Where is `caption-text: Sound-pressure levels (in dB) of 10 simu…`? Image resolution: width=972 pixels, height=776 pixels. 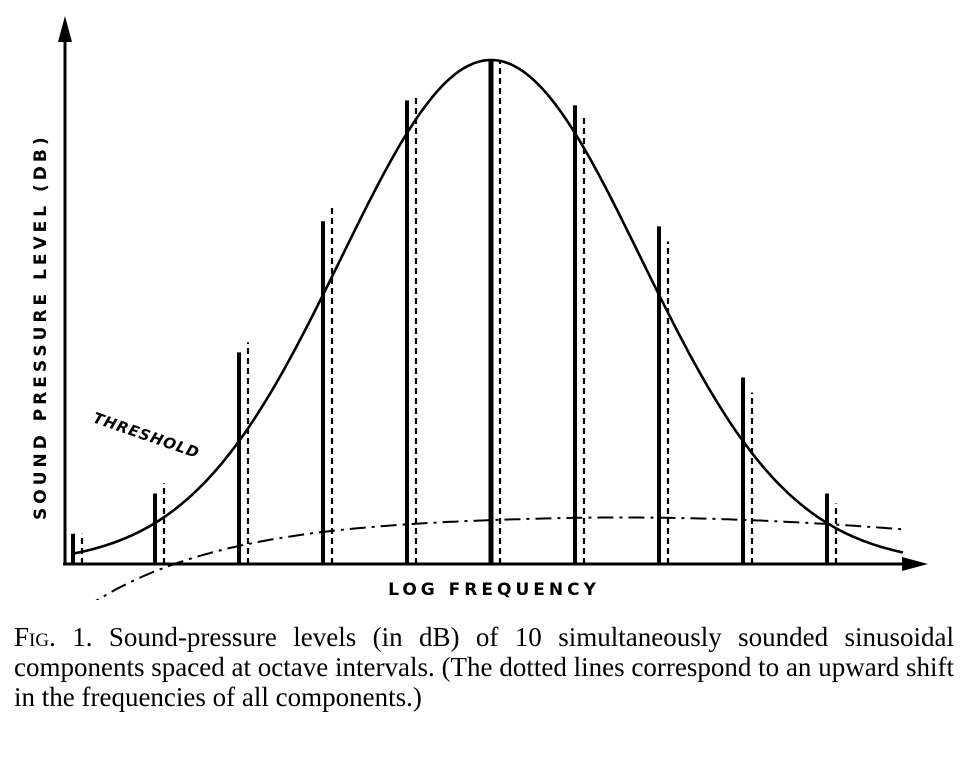
caption-text: Sound-pressure levels (in dB) of 10 simu… is located at coordinates (484, 667).